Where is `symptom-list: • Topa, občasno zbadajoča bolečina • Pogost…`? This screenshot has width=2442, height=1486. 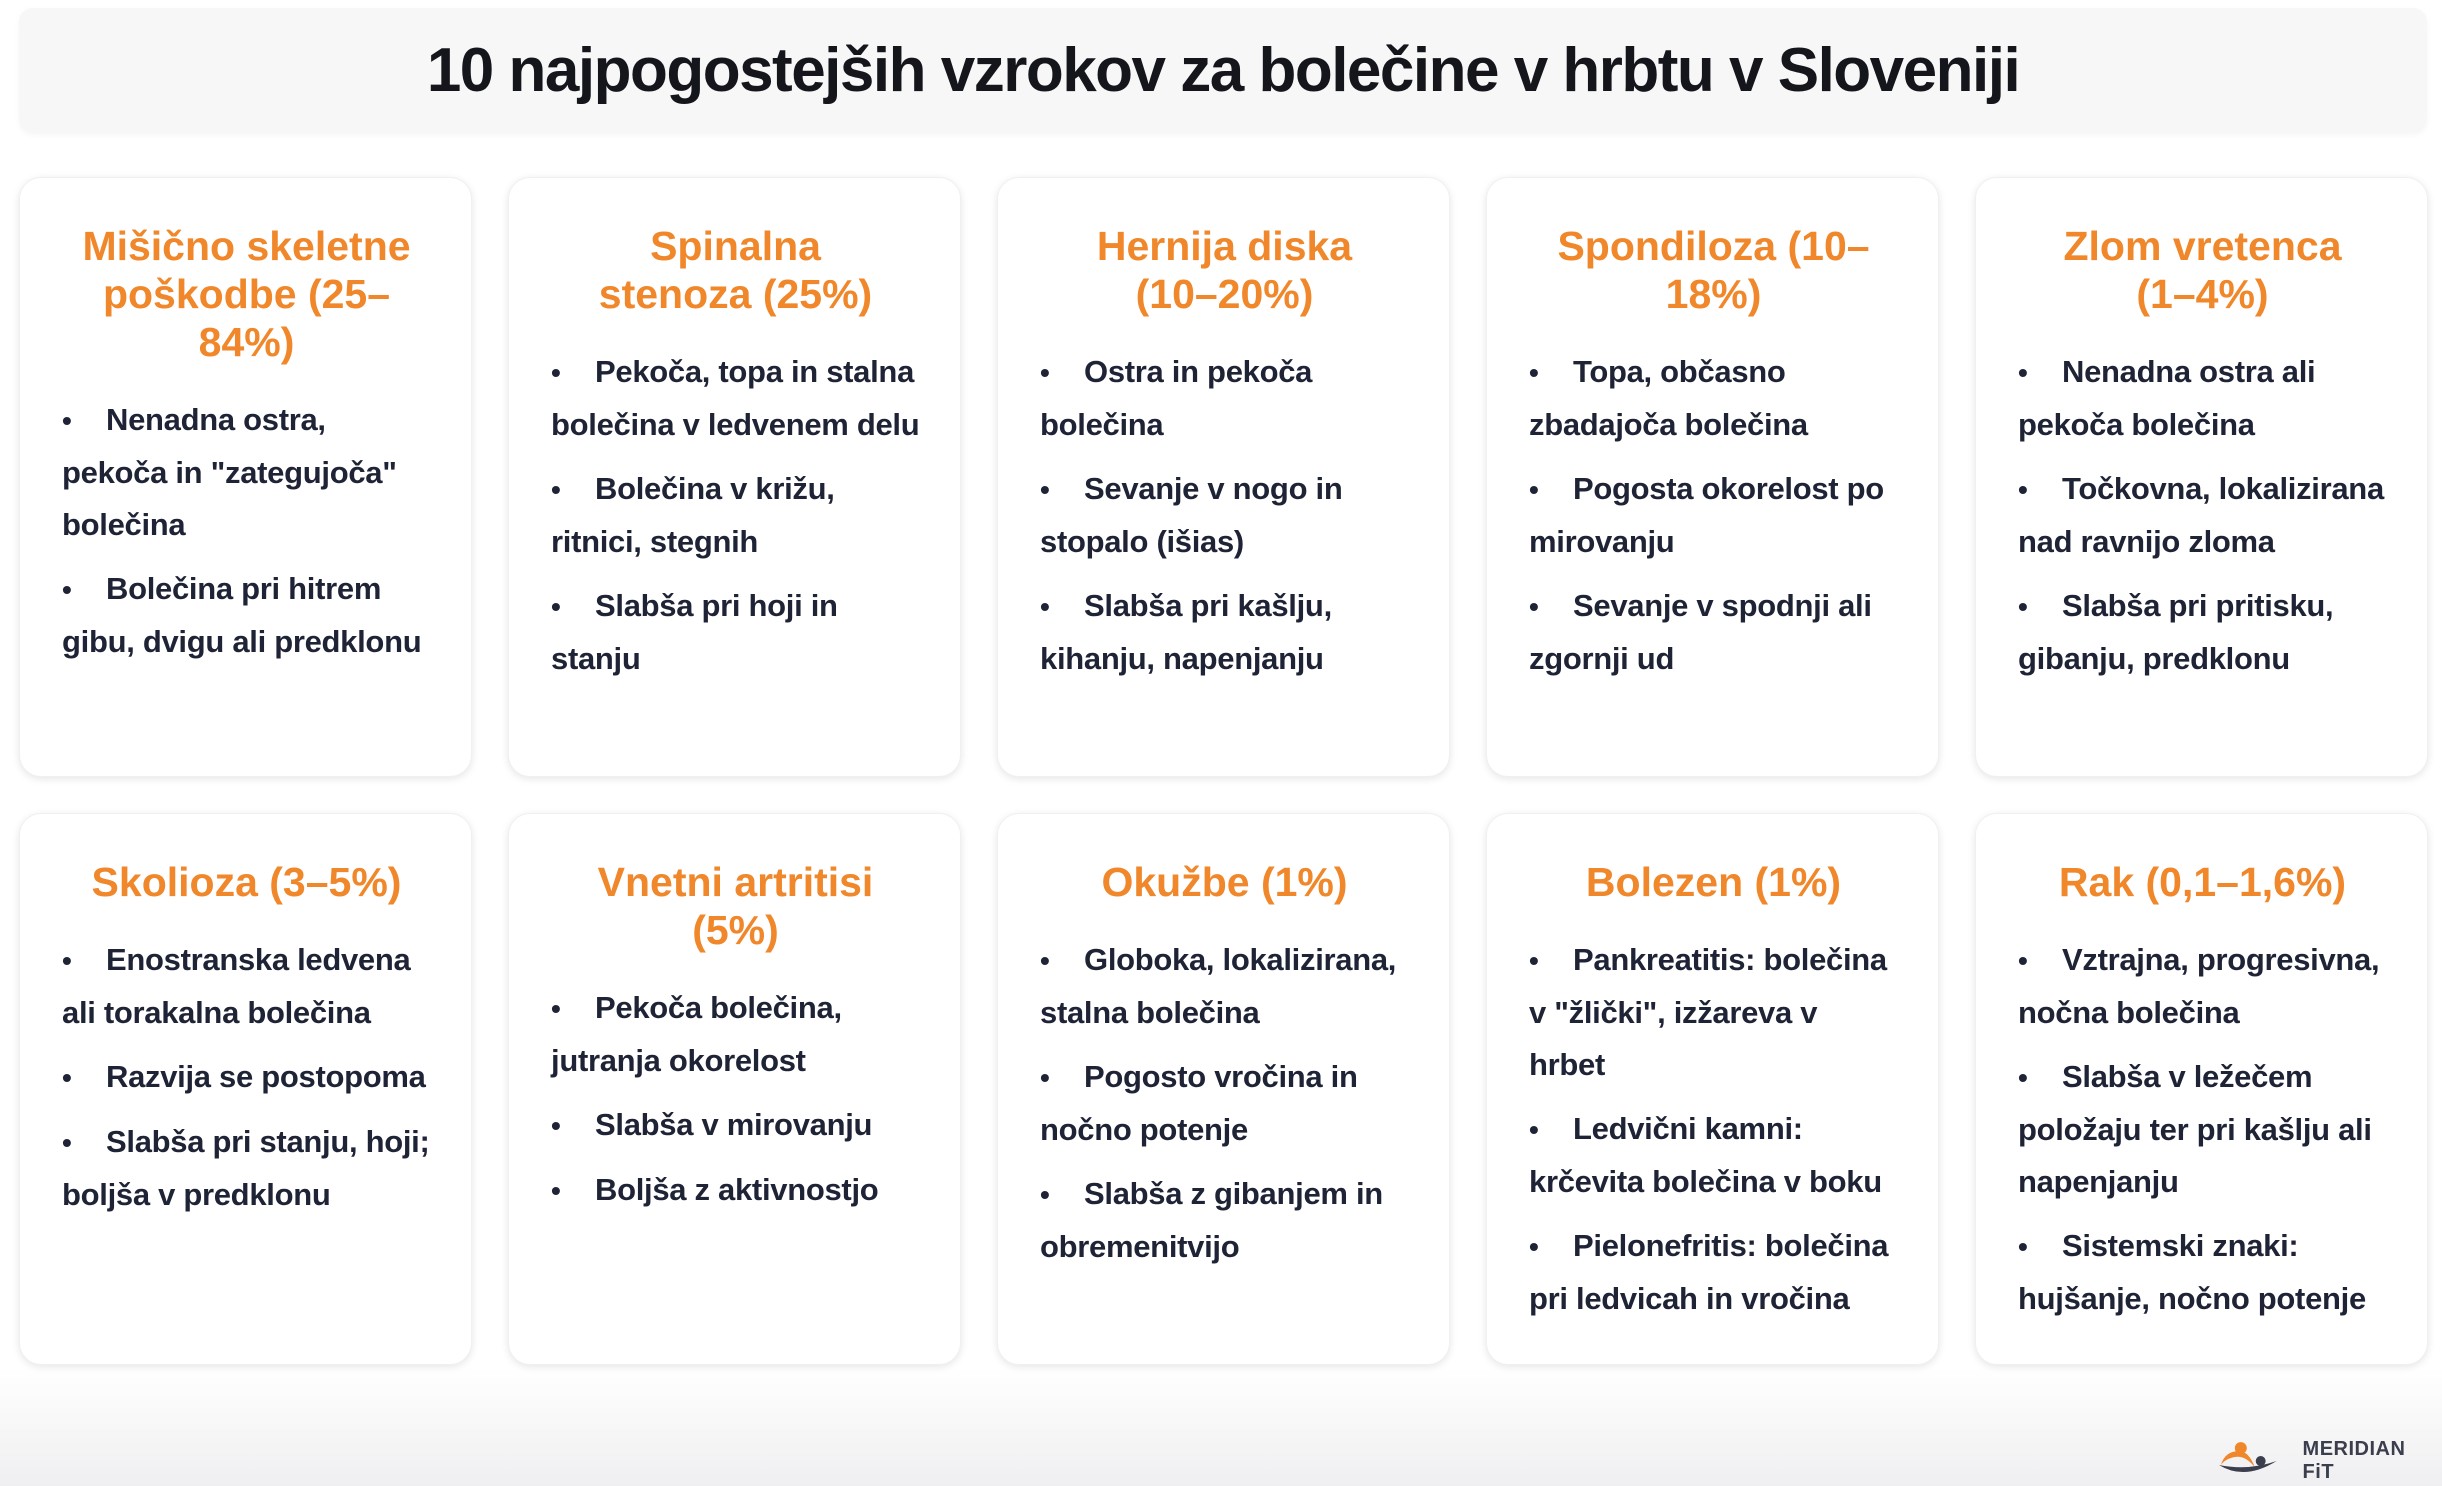 symptom-list: • Topa, občasno zbadajoča bolečina • Pogost… is located at coordinates (1713, 515).